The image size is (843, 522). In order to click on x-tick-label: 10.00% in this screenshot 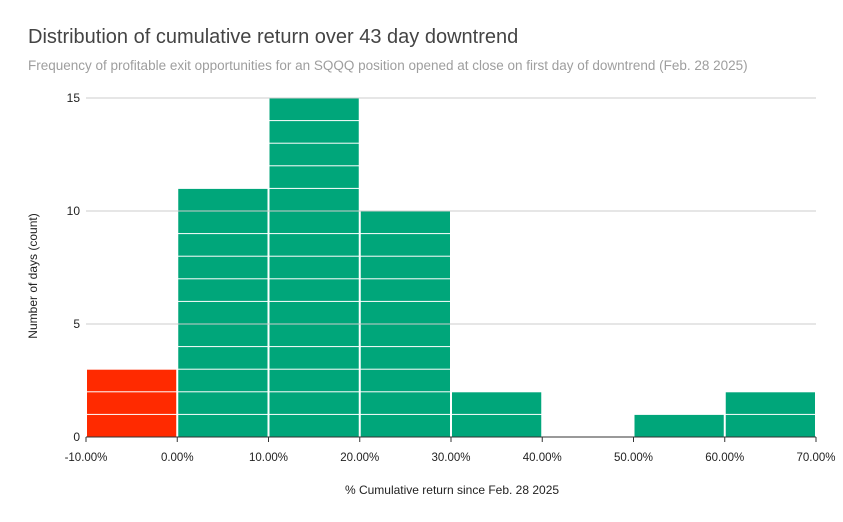, I will do `click(268, 458)`.